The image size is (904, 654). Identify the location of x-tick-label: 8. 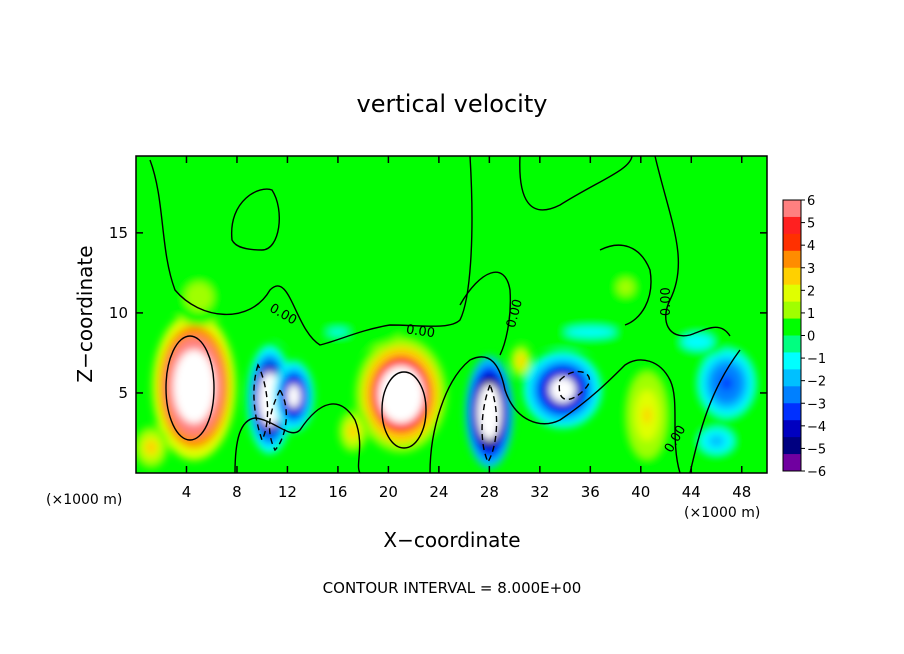
(237, 492).